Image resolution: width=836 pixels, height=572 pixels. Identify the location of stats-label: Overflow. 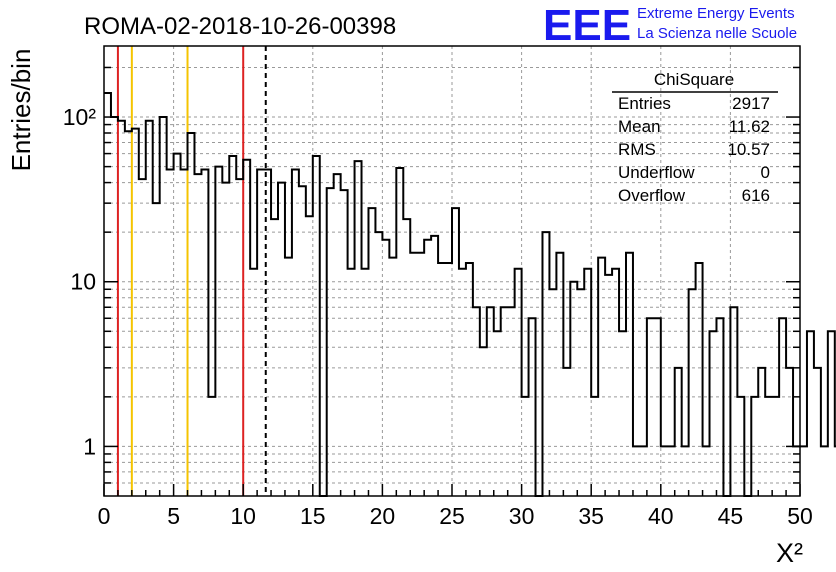
(652, 195).